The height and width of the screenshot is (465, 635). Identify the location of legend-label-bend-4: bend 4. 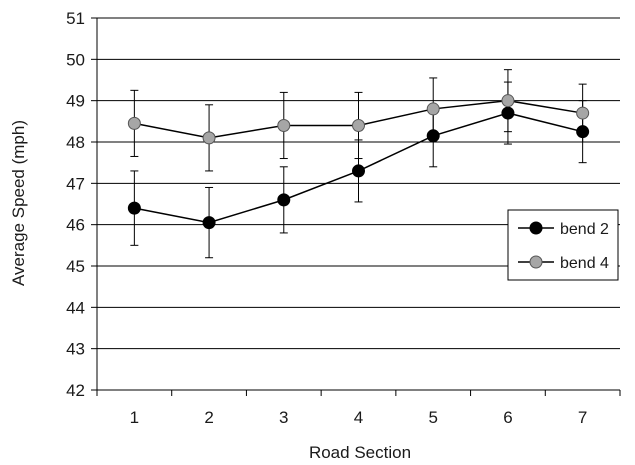
(584, 263).